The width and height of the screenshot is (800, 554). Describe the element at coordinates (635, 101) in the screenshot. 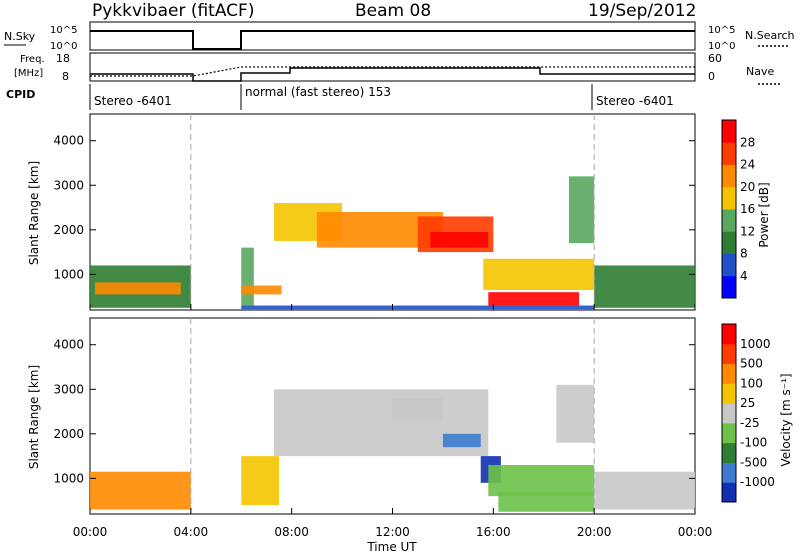

I see `cpid-segment-3: Stereo -6401` at that location.